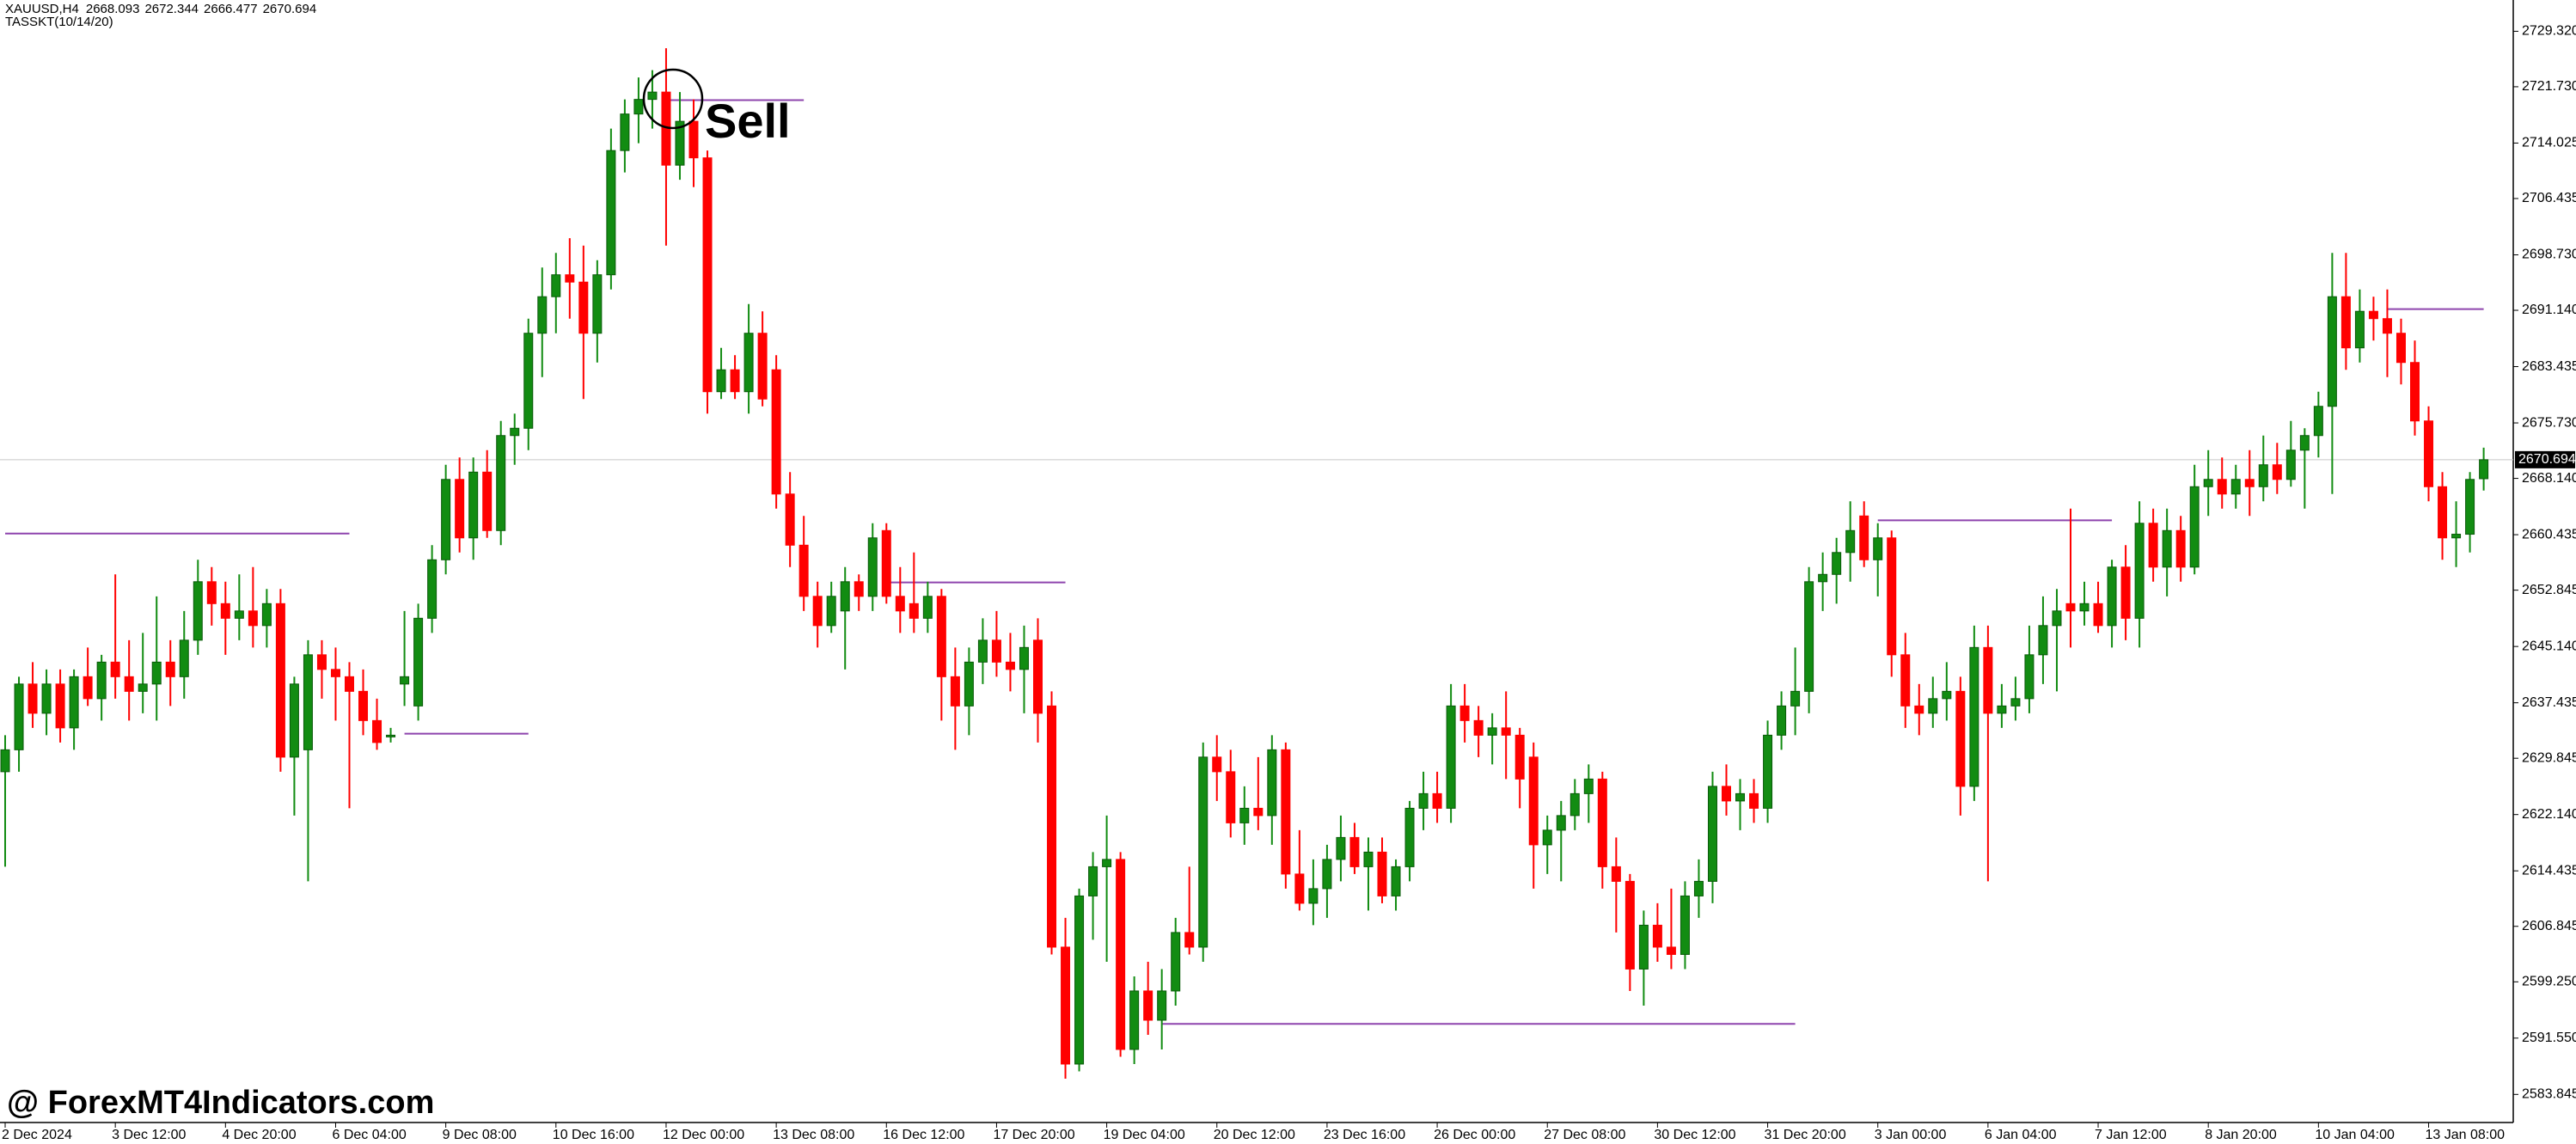 The image size is (2576, 1144). Describe the element at coordinates (1474, 1135) in the screenshot. I see `x-tick-label: 26 Dec 00:00` at that location.